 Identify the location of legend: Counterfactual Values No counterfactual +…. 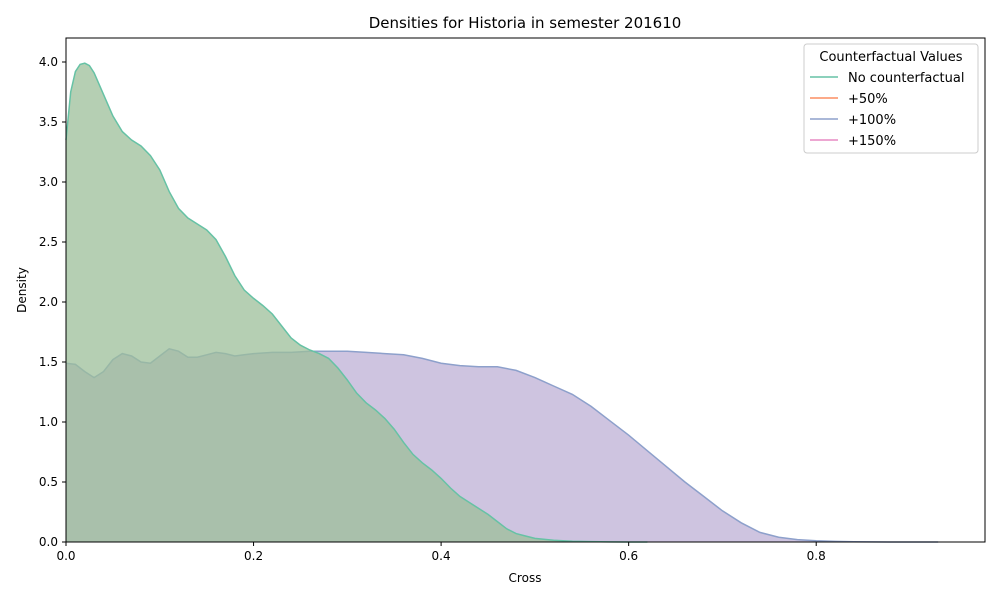
(891, 98).